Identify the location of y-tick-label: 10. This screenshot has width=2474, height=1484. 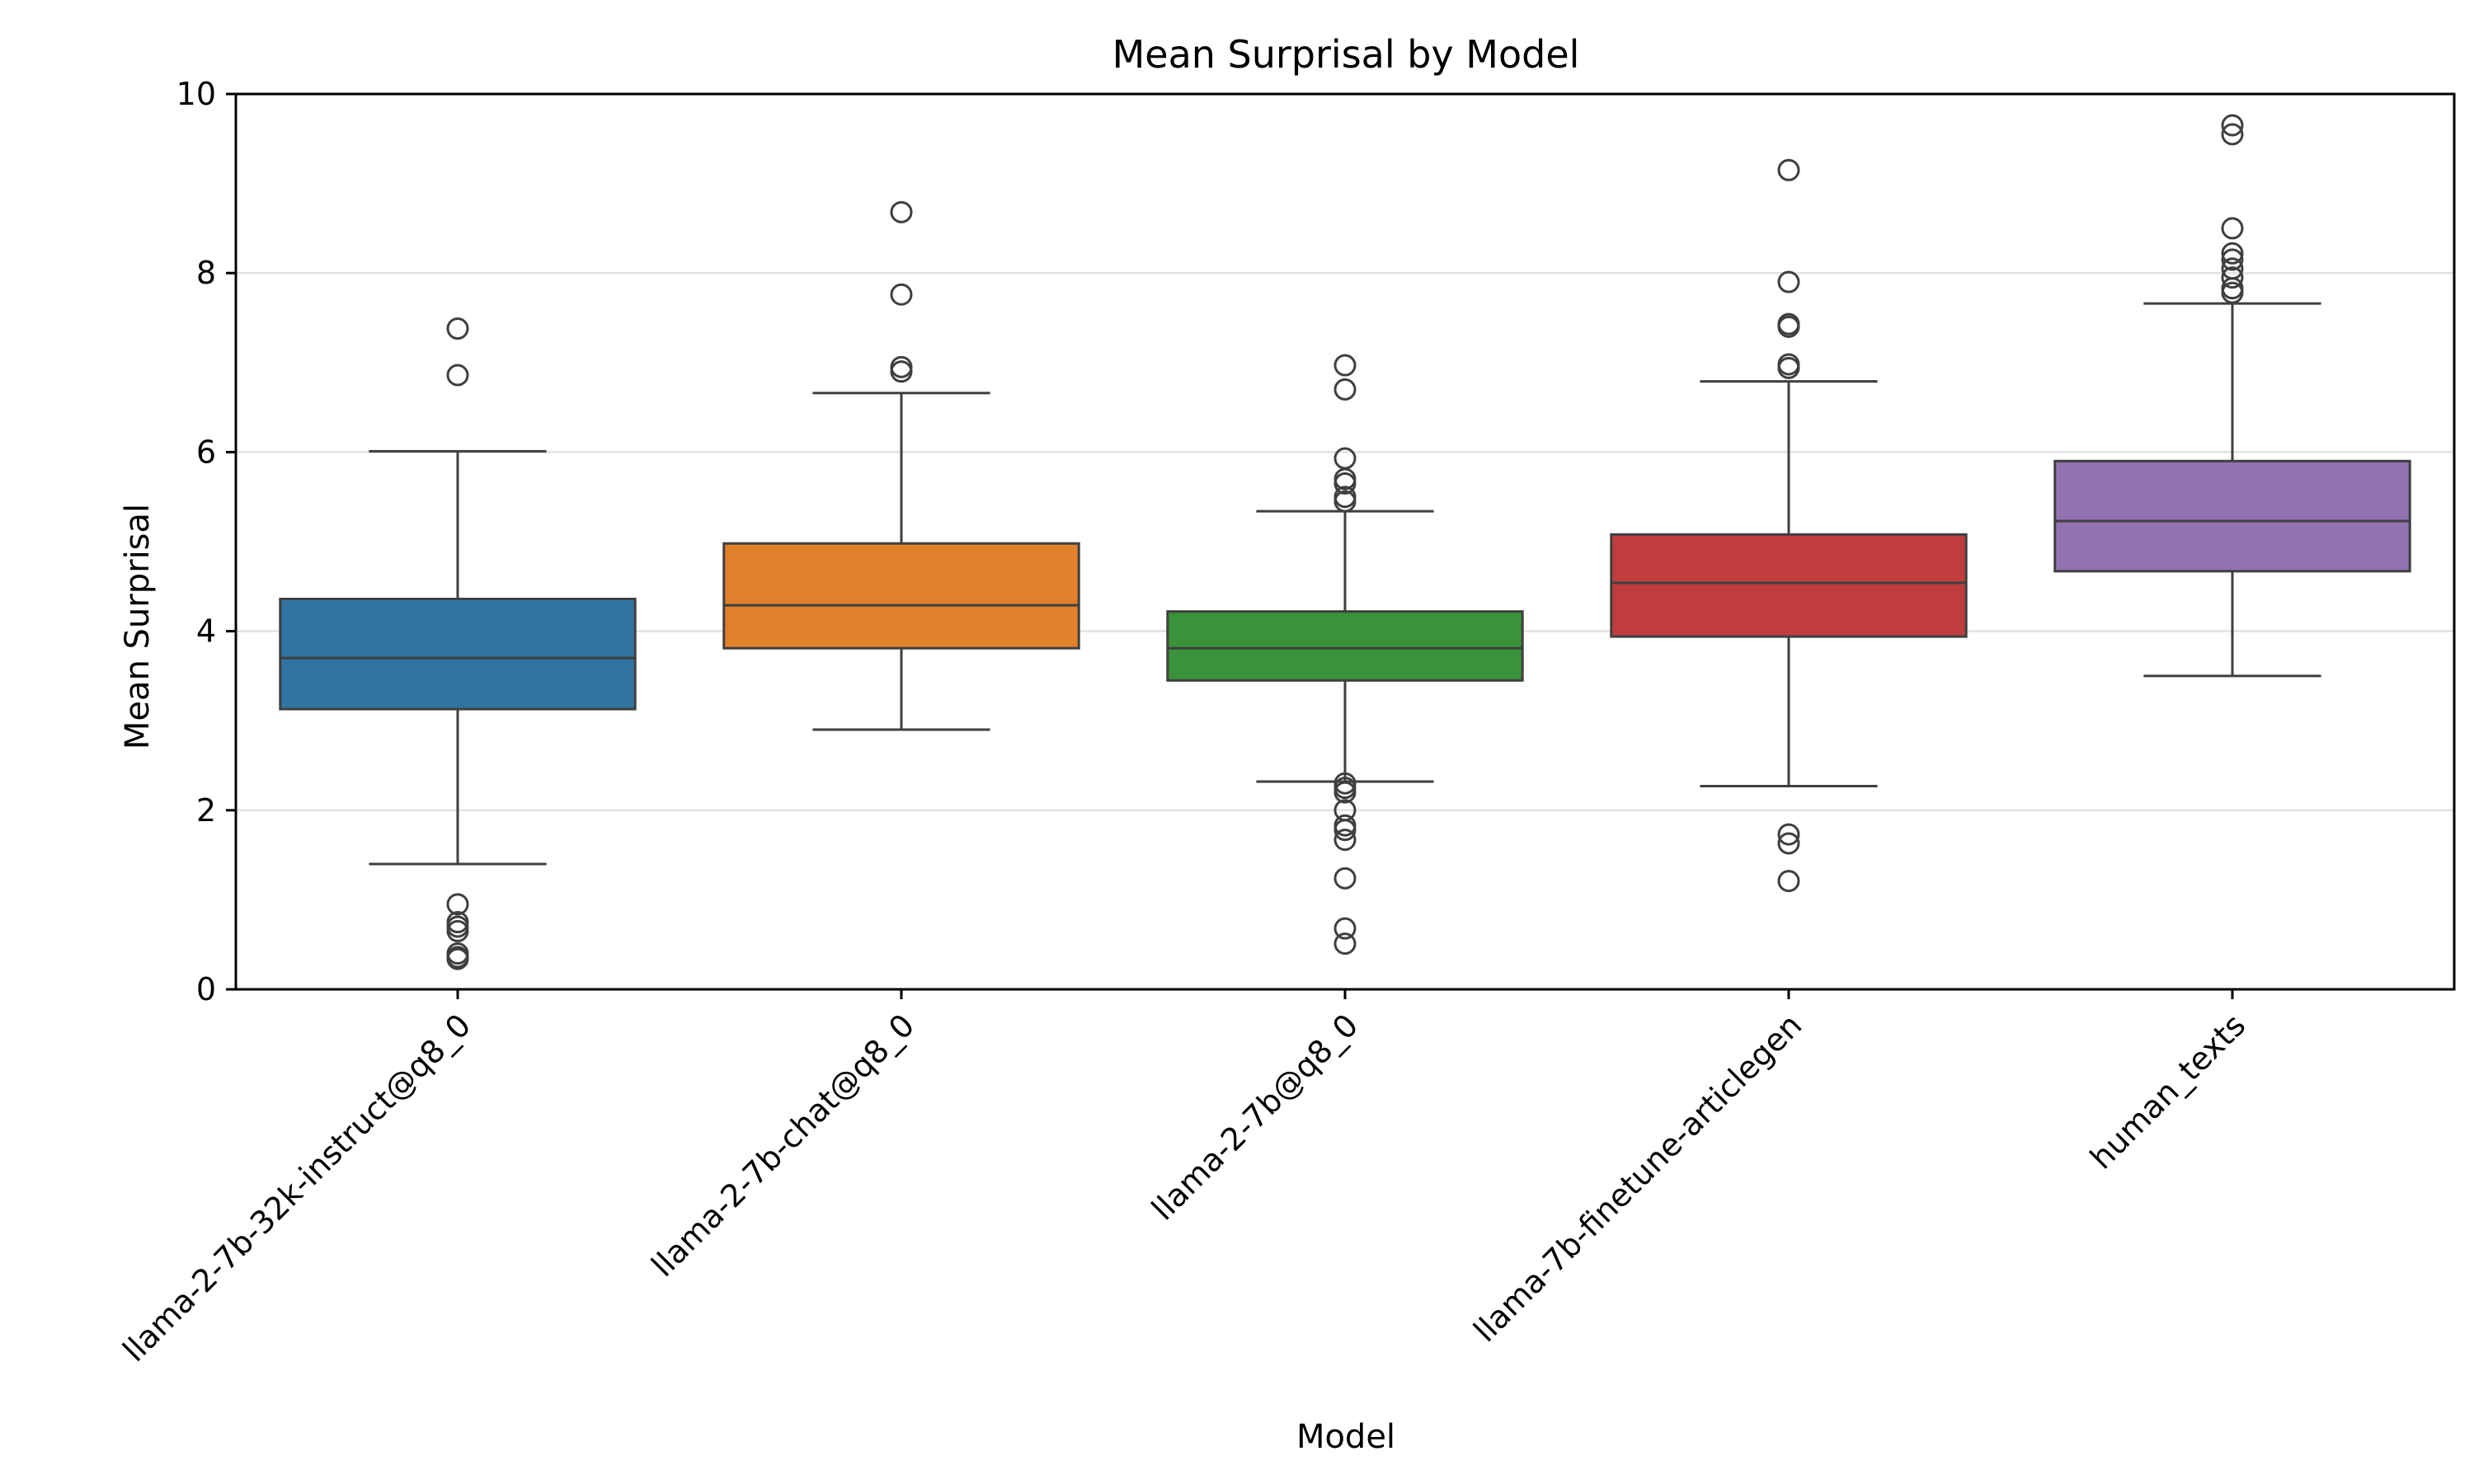
(196, 94).